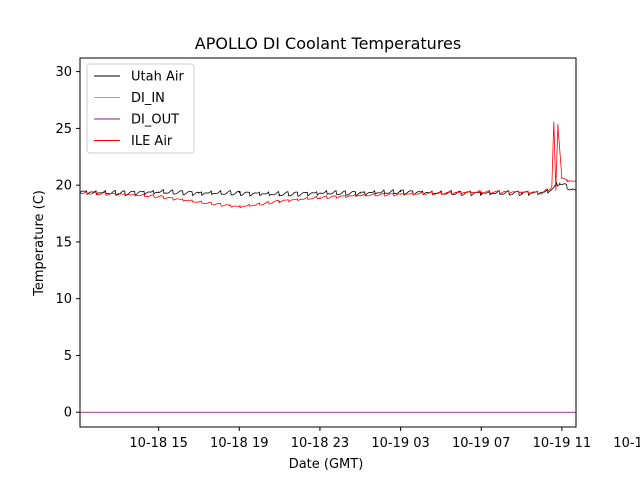 This screenshot has width=640, height=480. Describe the element at coordinates (155, 120) in the screenshot. I see `legend-entry-label: DI_OUT` at that location.